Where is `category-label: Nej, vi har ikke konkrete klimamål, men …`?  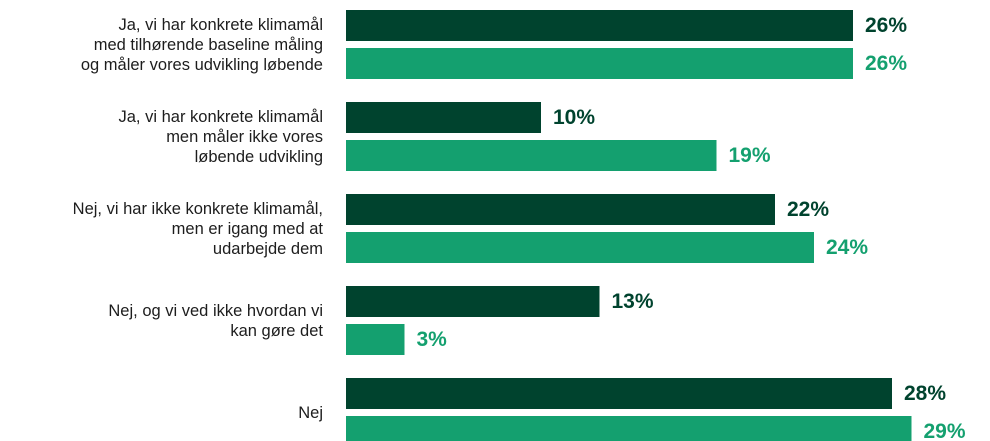
category-label: Nej, vi har ikke konkrete klimamål, men … is located at coordinates (197, 228).